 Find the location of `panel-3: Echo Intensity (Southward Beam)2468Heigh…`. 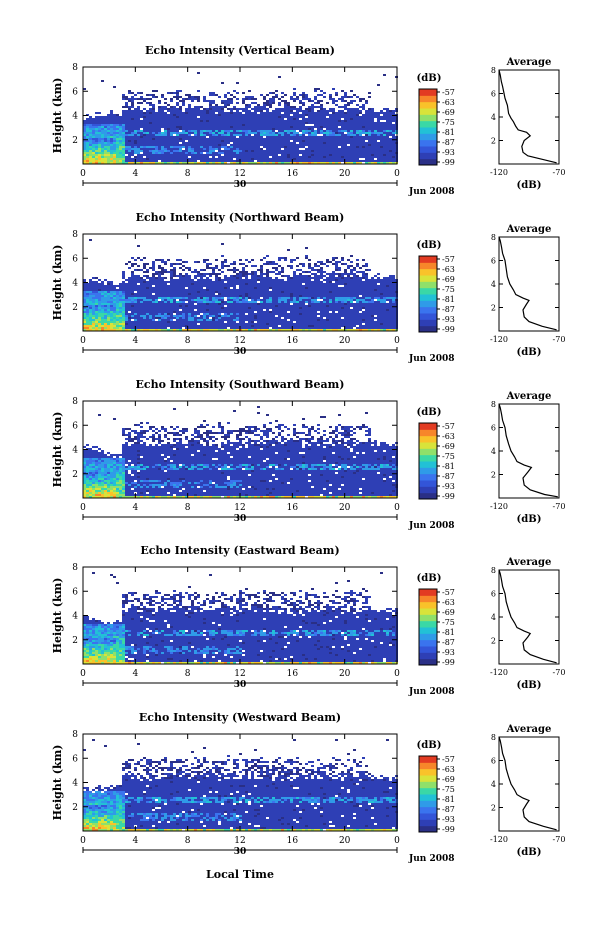

panel-3: Echo Intensity (Southward Beam)2468Heigh… is located at coordinates (308, 454).